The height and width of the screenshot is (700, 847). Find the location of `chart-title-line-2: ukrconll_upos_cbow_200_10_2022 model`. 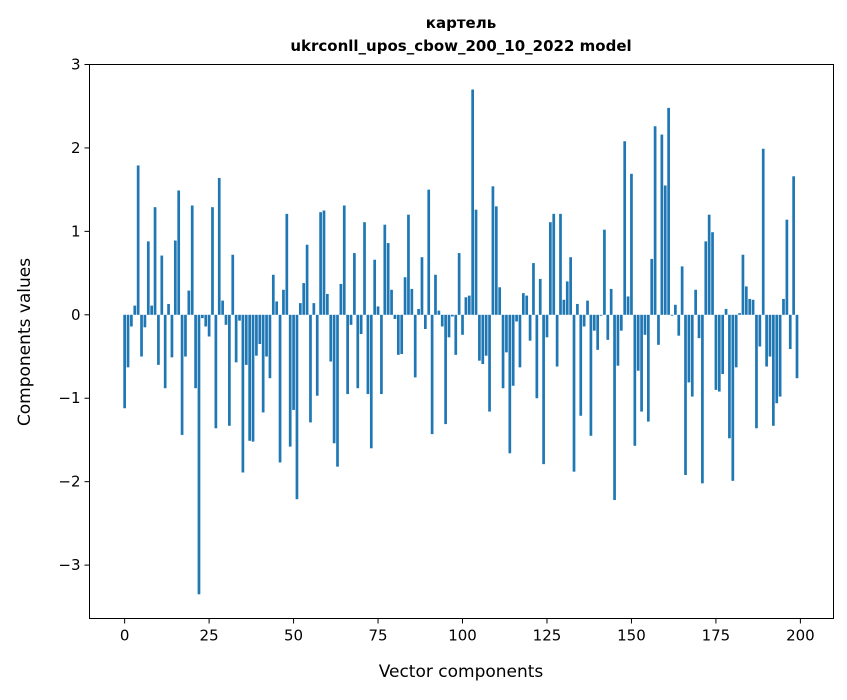

chart-title-line-2: ukrconll_upos_cbow_200_10_2022 model is located at coordinates (460, 46).